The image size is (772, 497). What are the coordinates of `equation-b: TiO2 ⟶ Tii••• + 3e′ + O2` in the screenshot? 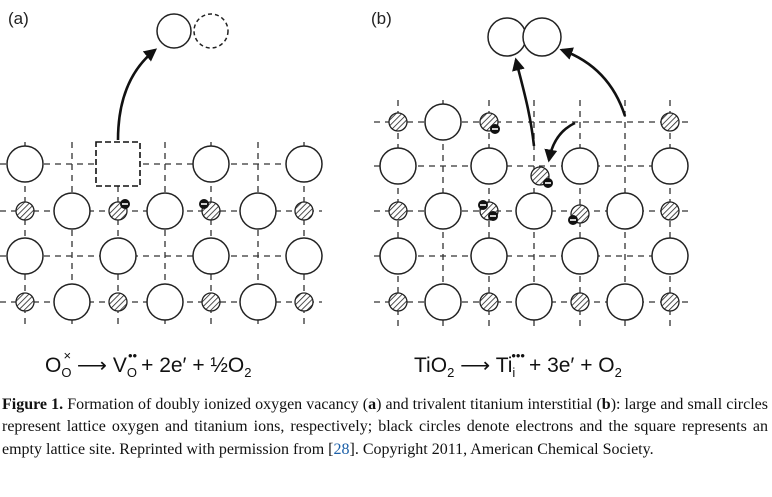 It's located at (518, 364).